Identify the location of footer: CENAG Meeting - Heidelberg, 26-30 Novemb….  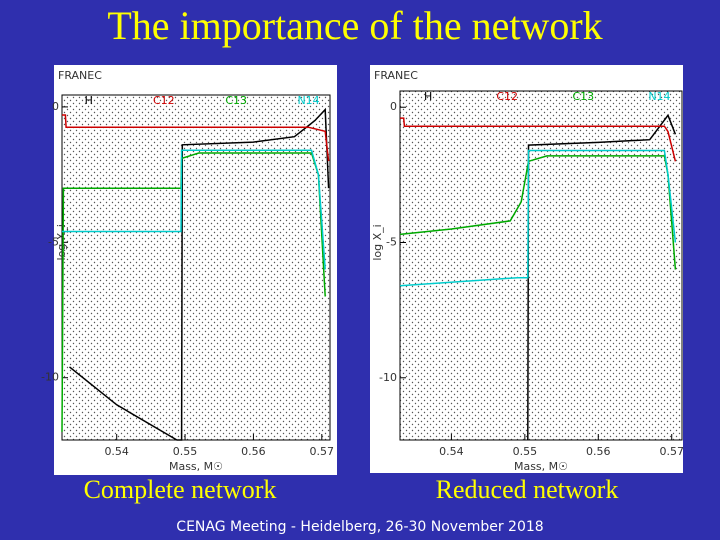
(359, 527).